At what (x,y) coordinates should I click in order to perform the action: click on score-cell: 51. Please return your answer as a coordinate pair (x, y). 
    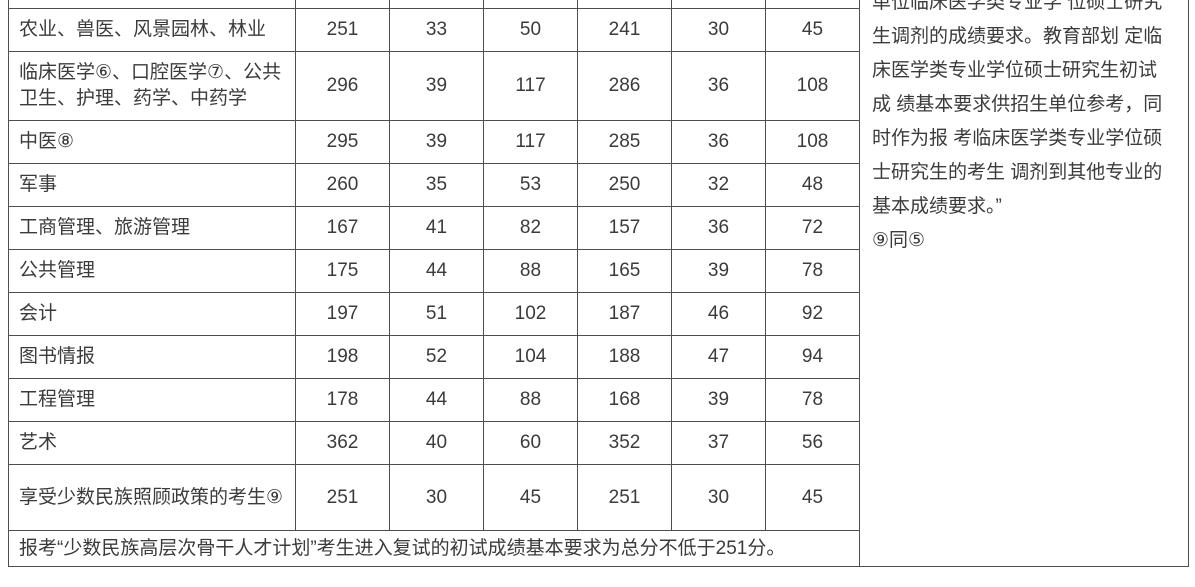
    Looking at the image, I should click on (436, 314).